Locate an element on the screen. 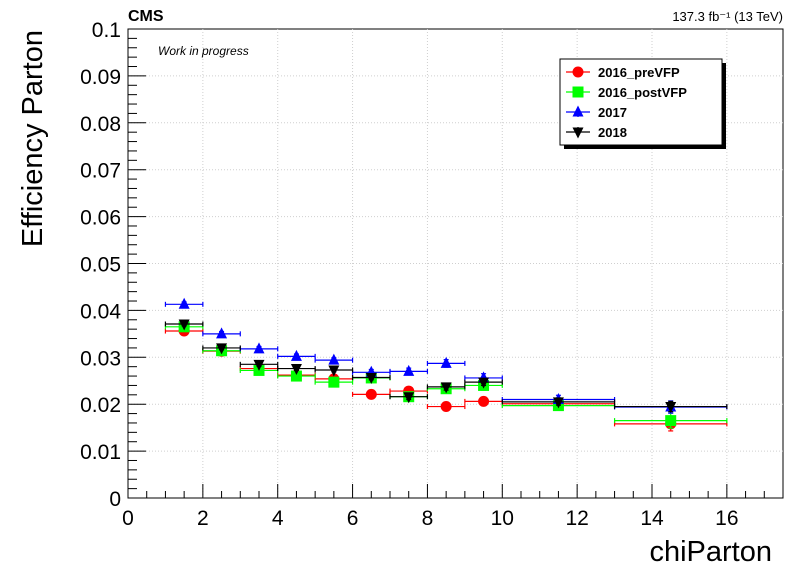 Image resolution: width=798 pixels, height=575 pixels. x-tick-label: 10 is located at coordinates (502, 518).